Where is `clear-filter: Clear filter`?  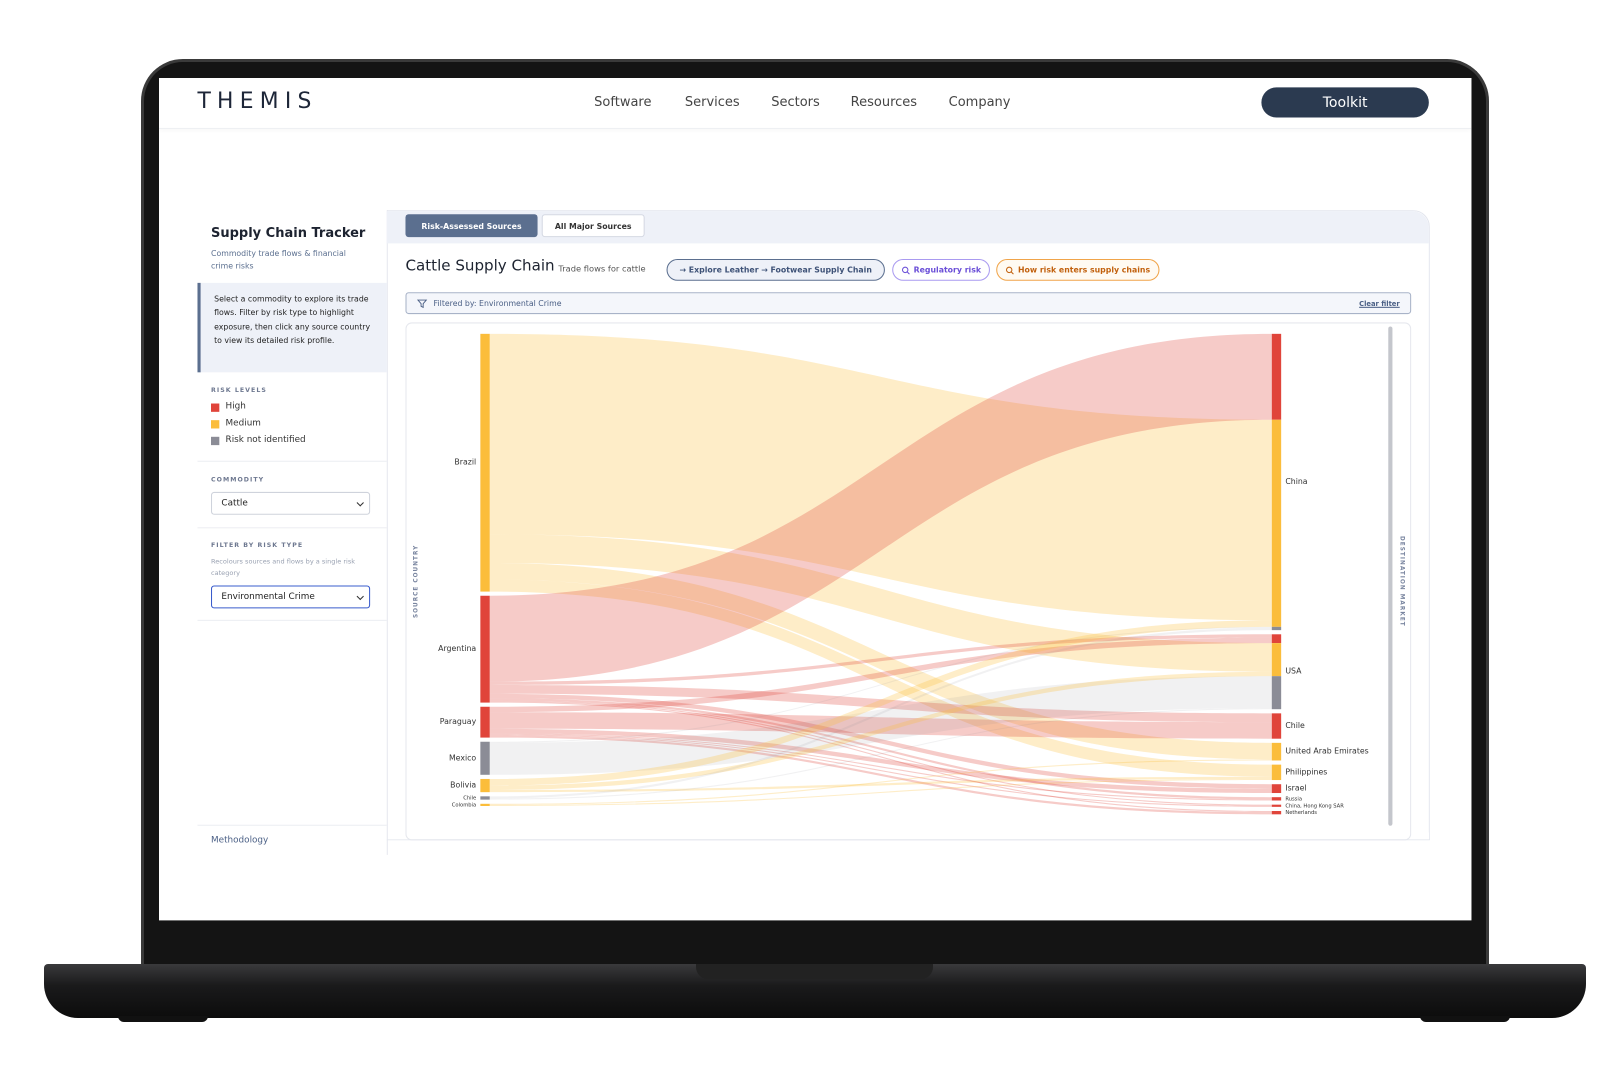
clear-filter: Clear filter is located at coordinates (1379, 303).